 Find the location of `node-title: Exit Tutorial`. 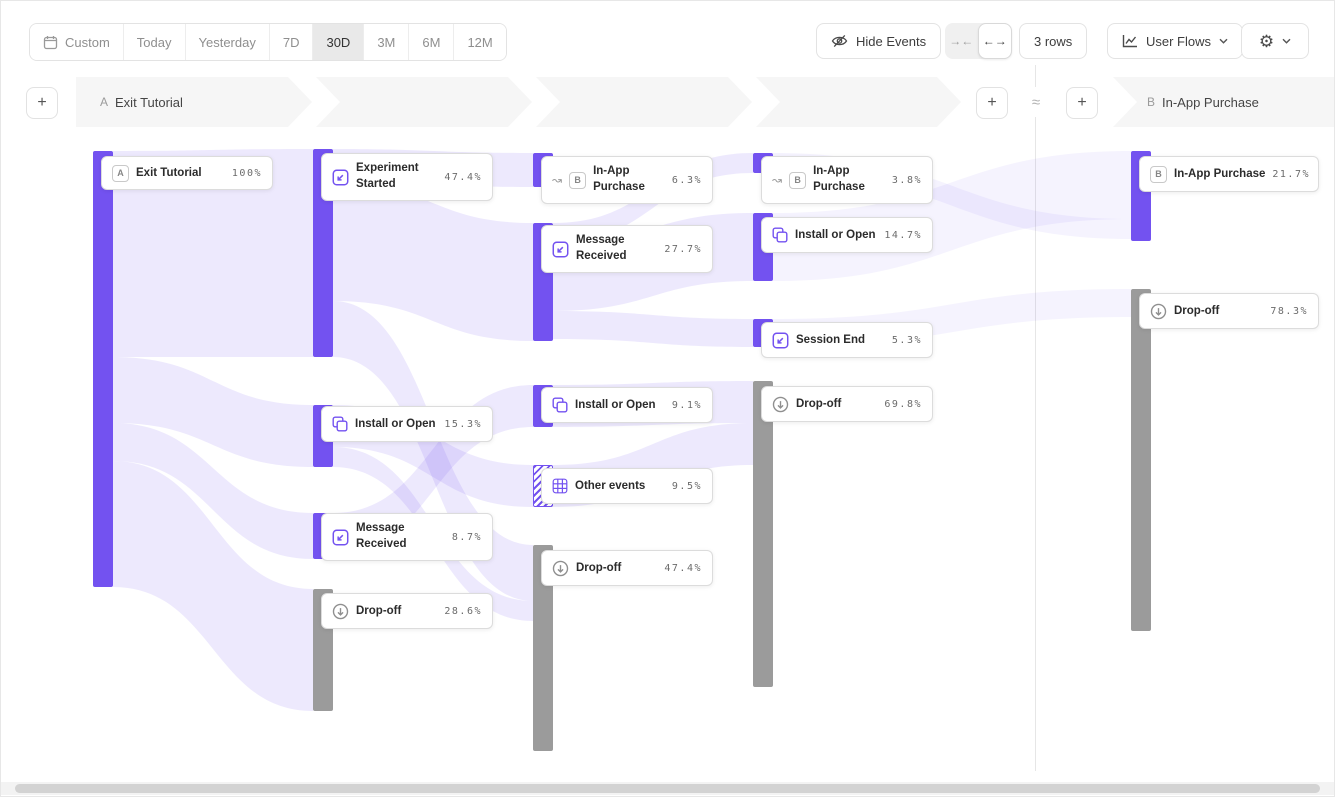

node-title: Exit Tutorial is located at coordinates (169, 173).